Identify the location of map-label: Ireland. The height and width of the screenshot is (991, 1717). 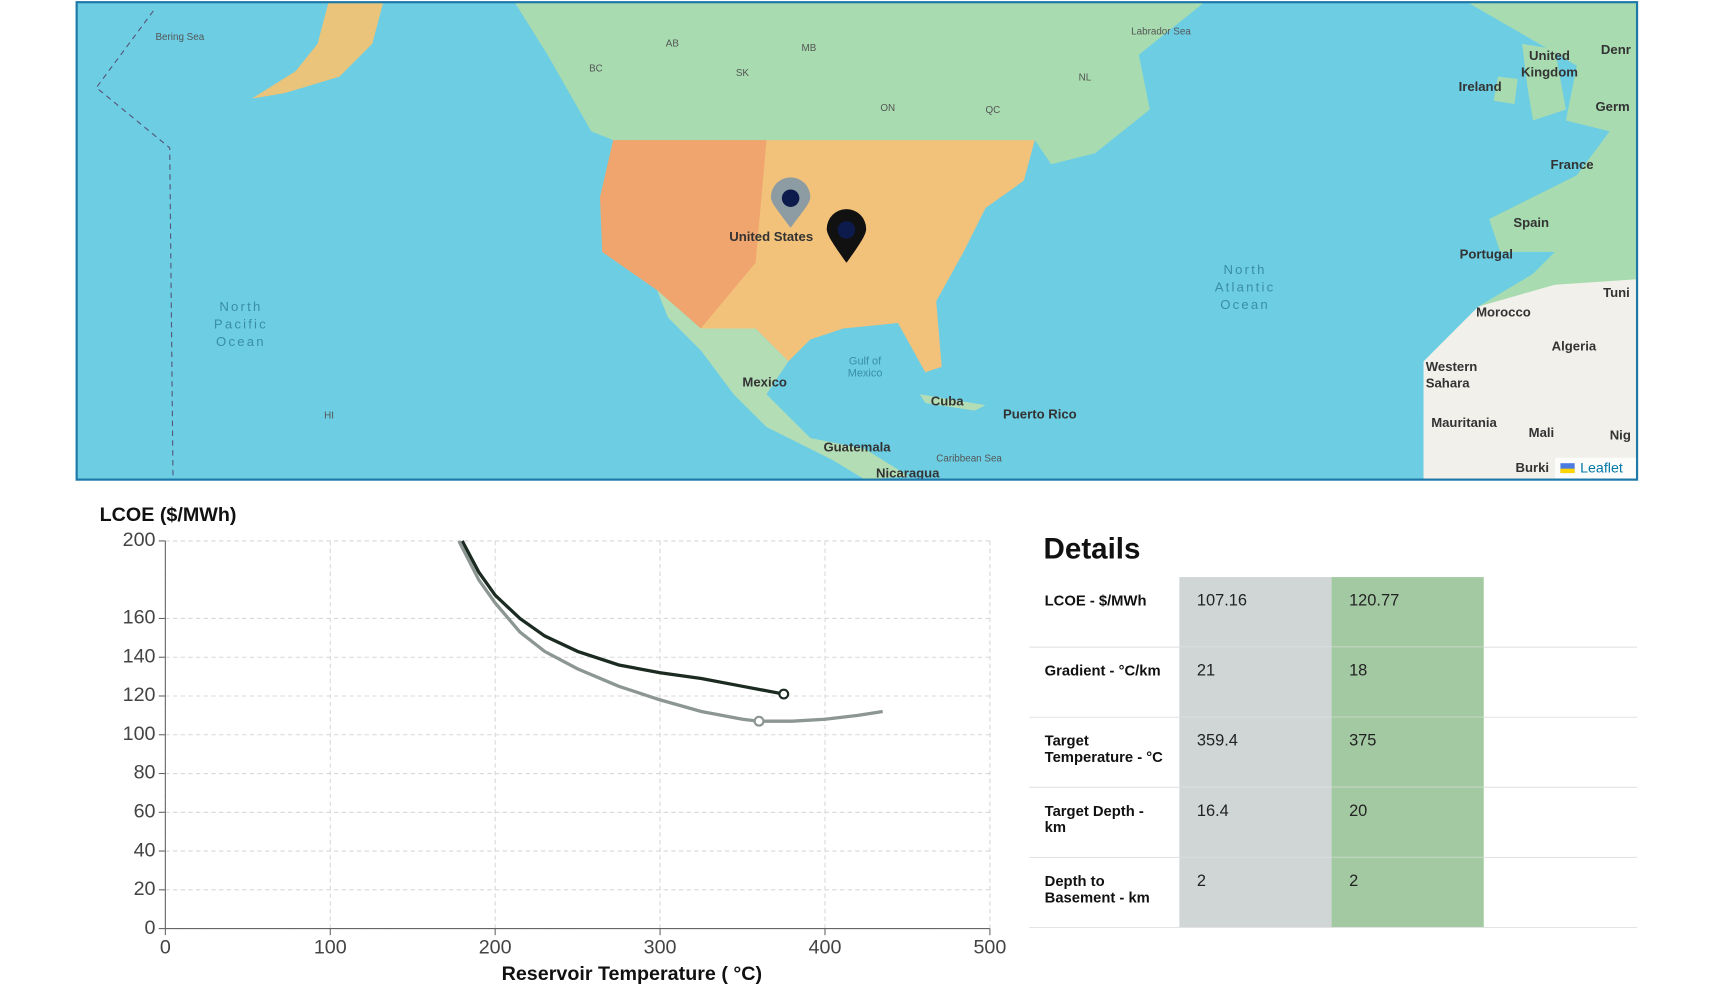
(1480, 86).